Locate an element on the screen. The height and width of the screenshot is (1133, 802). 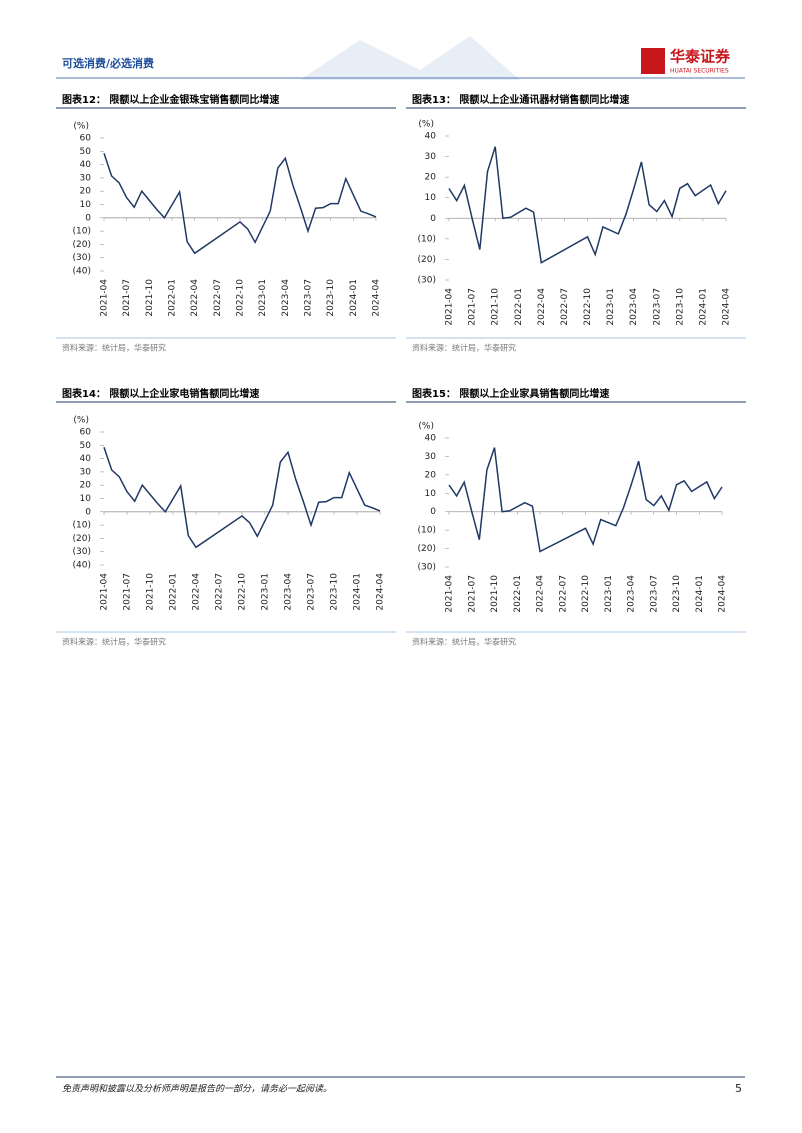
disclaimer: 免责声明和披露以及分析师声明是报告的一部分，请务必一起阅读。 is located at coordinates (197, 1089).